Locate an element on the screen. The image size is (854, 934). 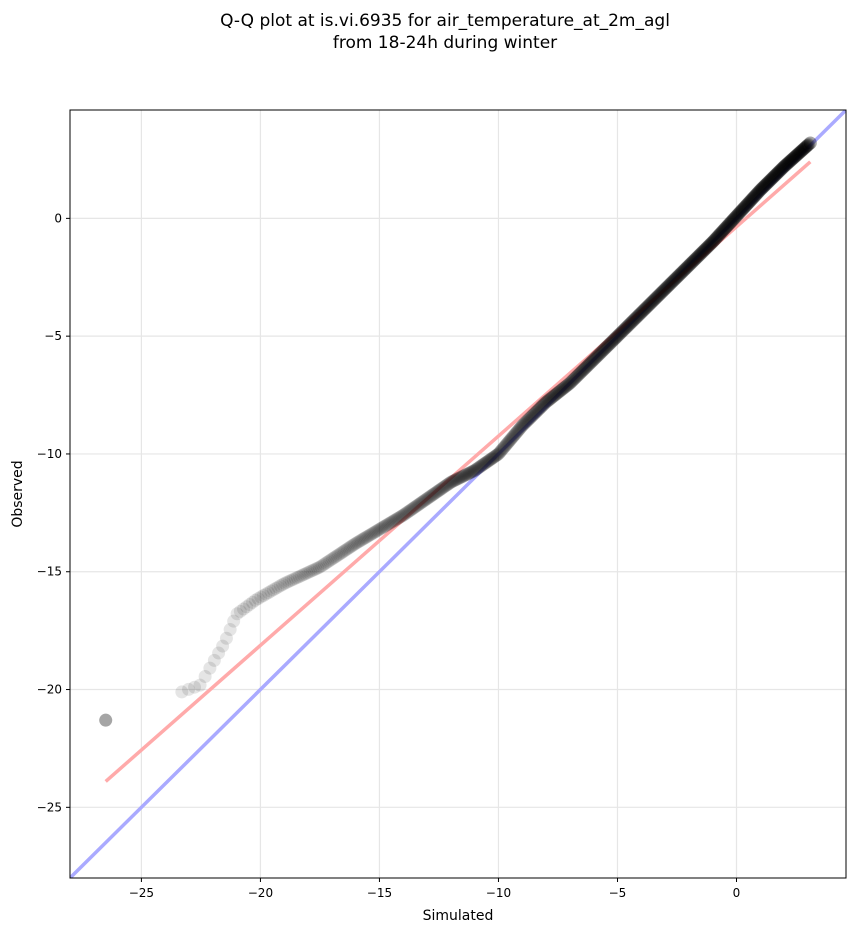
x-tick-label: −15 is located at coordinates (379, 893).